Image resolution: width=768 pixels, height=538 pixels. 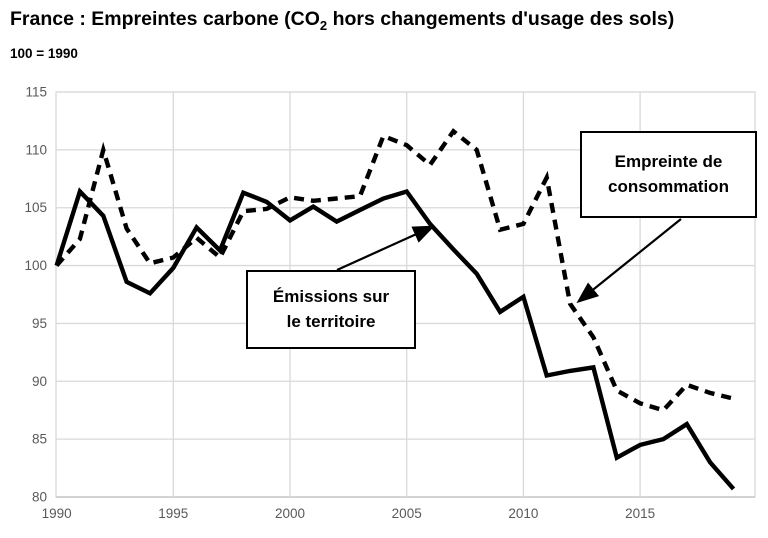 What do you see at coordinates (35, 207) in the screenshot?
I see `y-axis-tick-label: 105` at bounding box center [35, 207].